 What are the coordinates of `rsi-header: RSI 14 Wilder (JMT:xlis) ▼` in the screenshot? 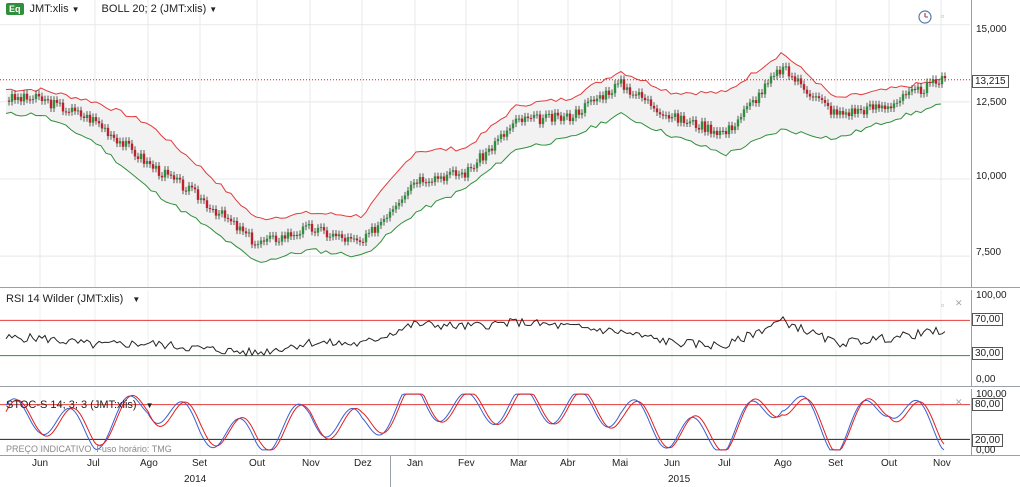 It's located at (73, 299).